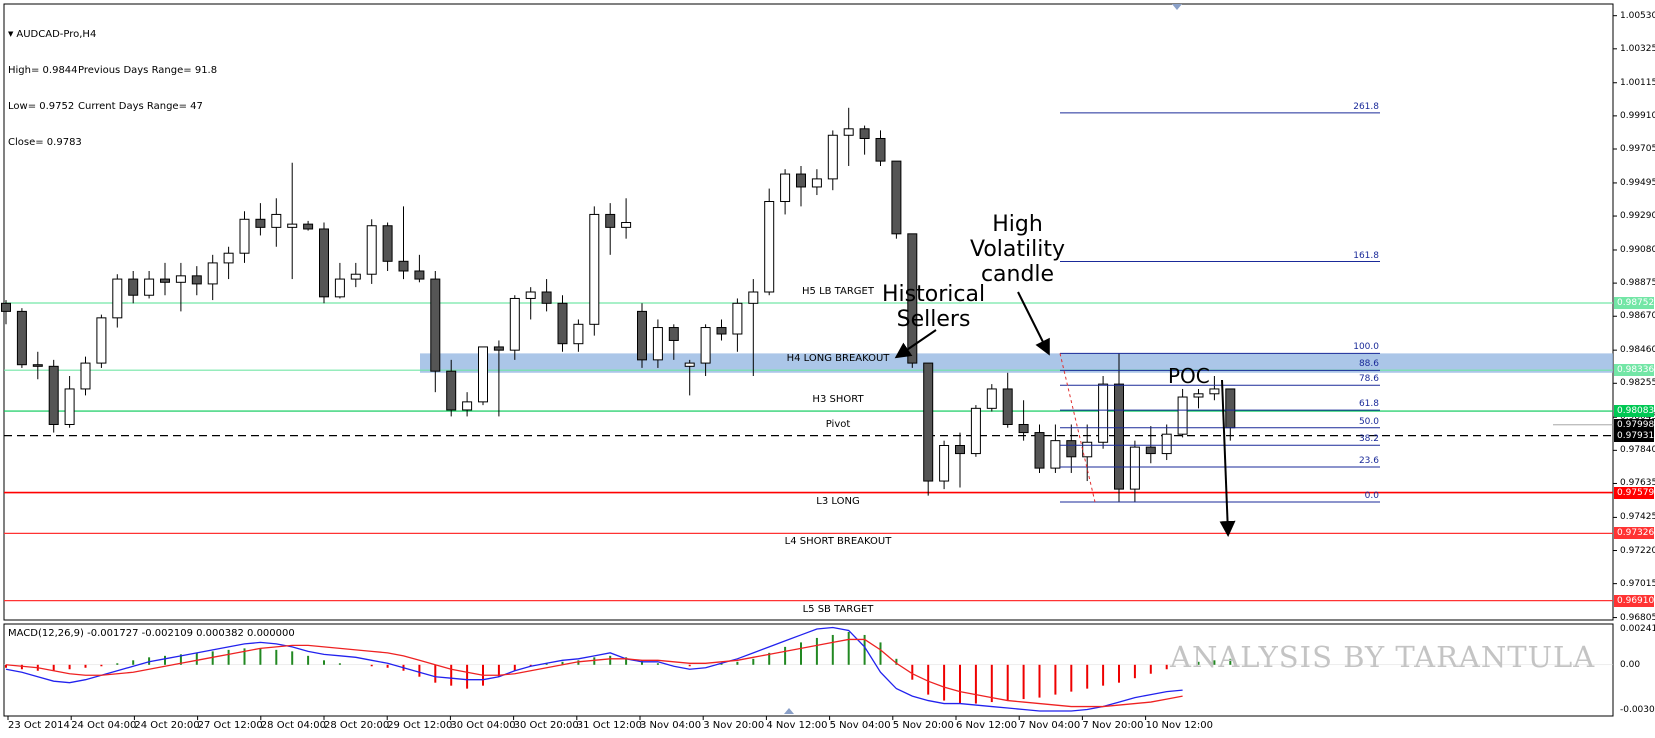 This screenshot has width=1655, height=738. What do you see at coordinates (838, 400) in the screenshot?
I see `level-label: H3 SHORT` at bounding box center [838, 400].